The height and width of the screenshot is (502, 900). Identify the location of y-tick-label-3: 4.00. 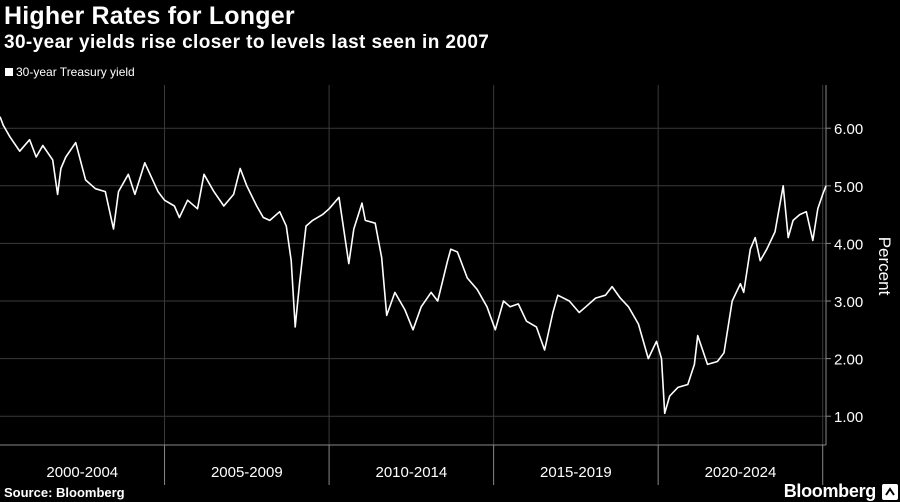
(848, 244).